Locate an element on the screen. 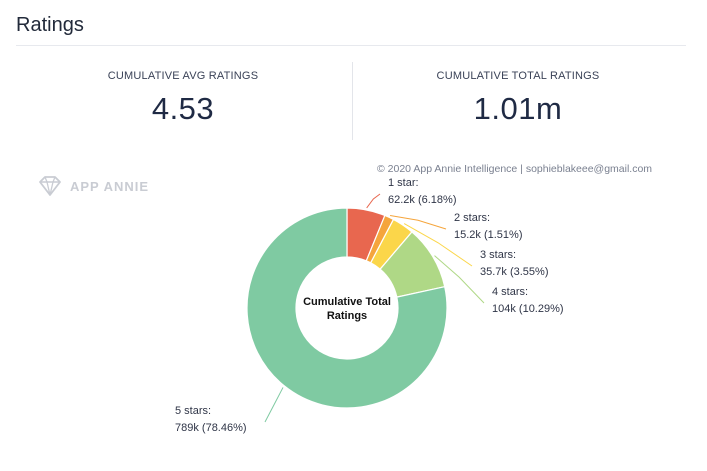 This screenshot has width=707, height=471. stat-divider is located at coordinates (352, 101).